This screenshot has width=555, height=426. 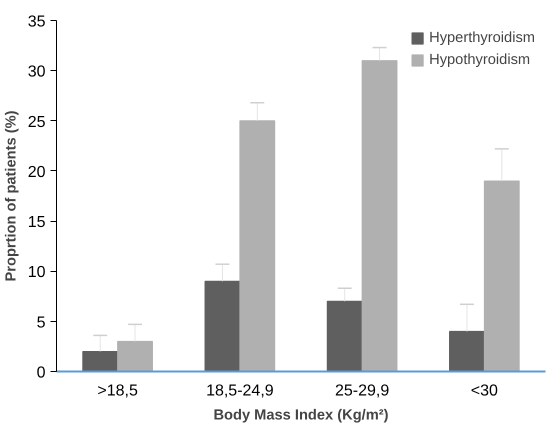 I want to click on x-tick-label: >18,5, so click(x=117, y=391).